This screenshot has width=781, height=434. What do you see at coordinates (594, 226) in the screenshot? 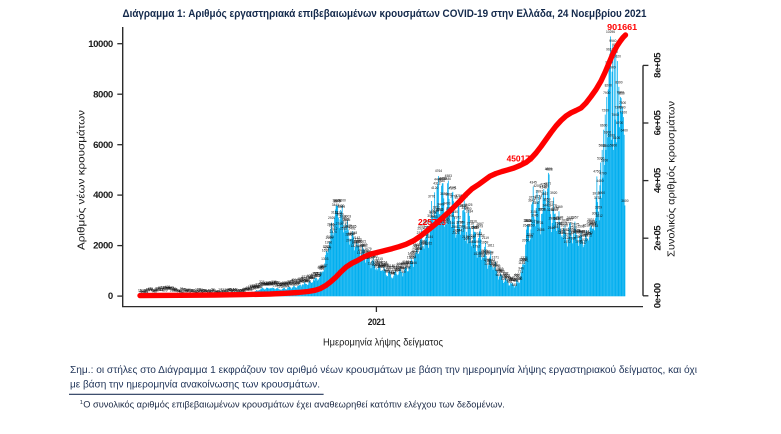
I see `svg-text: 2618` at bounding box center [594, 226].